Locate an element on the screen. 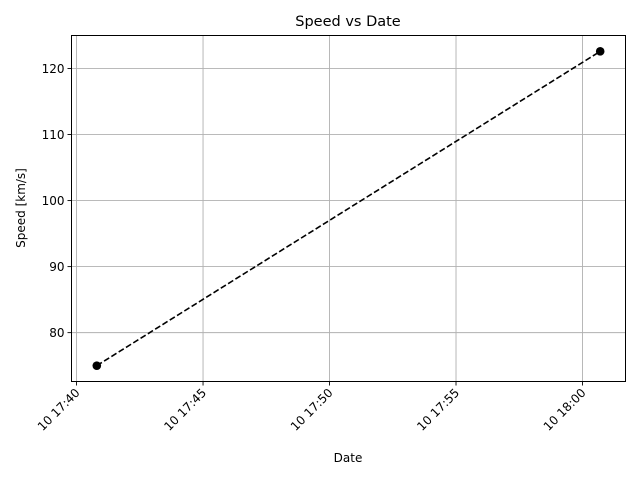 The width and height of the screenshot is (640, 480). y-tick-label: 120 is located at coordinates (53, 69).